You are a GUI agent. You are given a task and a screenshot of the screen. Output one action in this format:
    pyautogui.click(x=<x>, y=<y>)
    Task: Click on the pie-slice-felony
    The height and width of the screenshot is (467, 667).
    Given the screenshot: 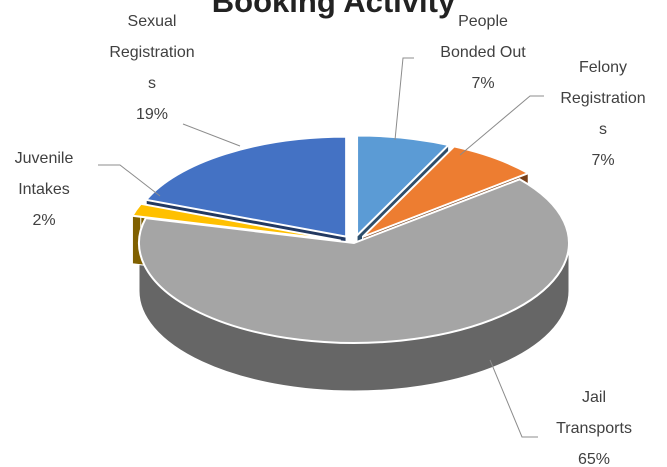 What is the action you would take?
    pyautogui.click(x=446, y=191)
    